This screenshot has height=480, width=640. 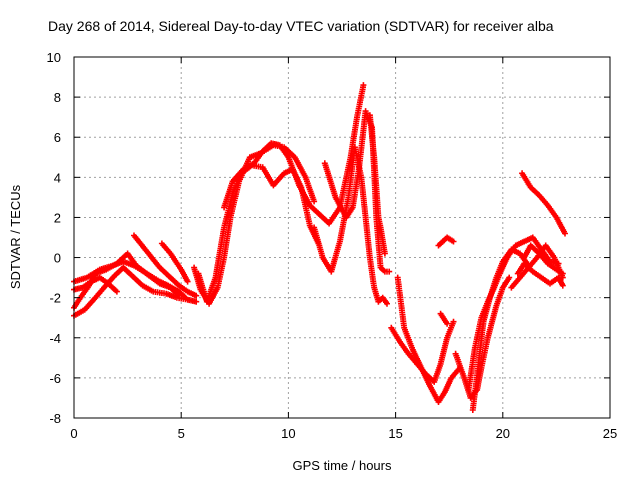 I want to click on y-axis-label: SDTVAR / TECUs, so click(x=15, y=236).